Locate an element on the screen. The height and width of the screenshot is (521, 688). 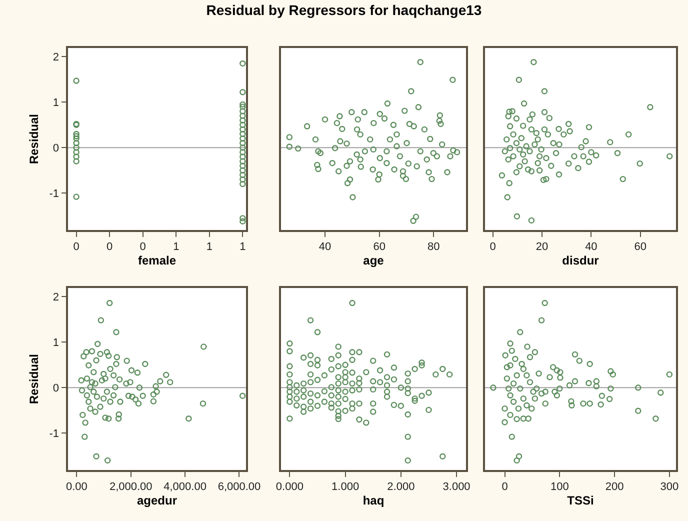
x-tick-label: 300 is located at coordinates (669, 486).